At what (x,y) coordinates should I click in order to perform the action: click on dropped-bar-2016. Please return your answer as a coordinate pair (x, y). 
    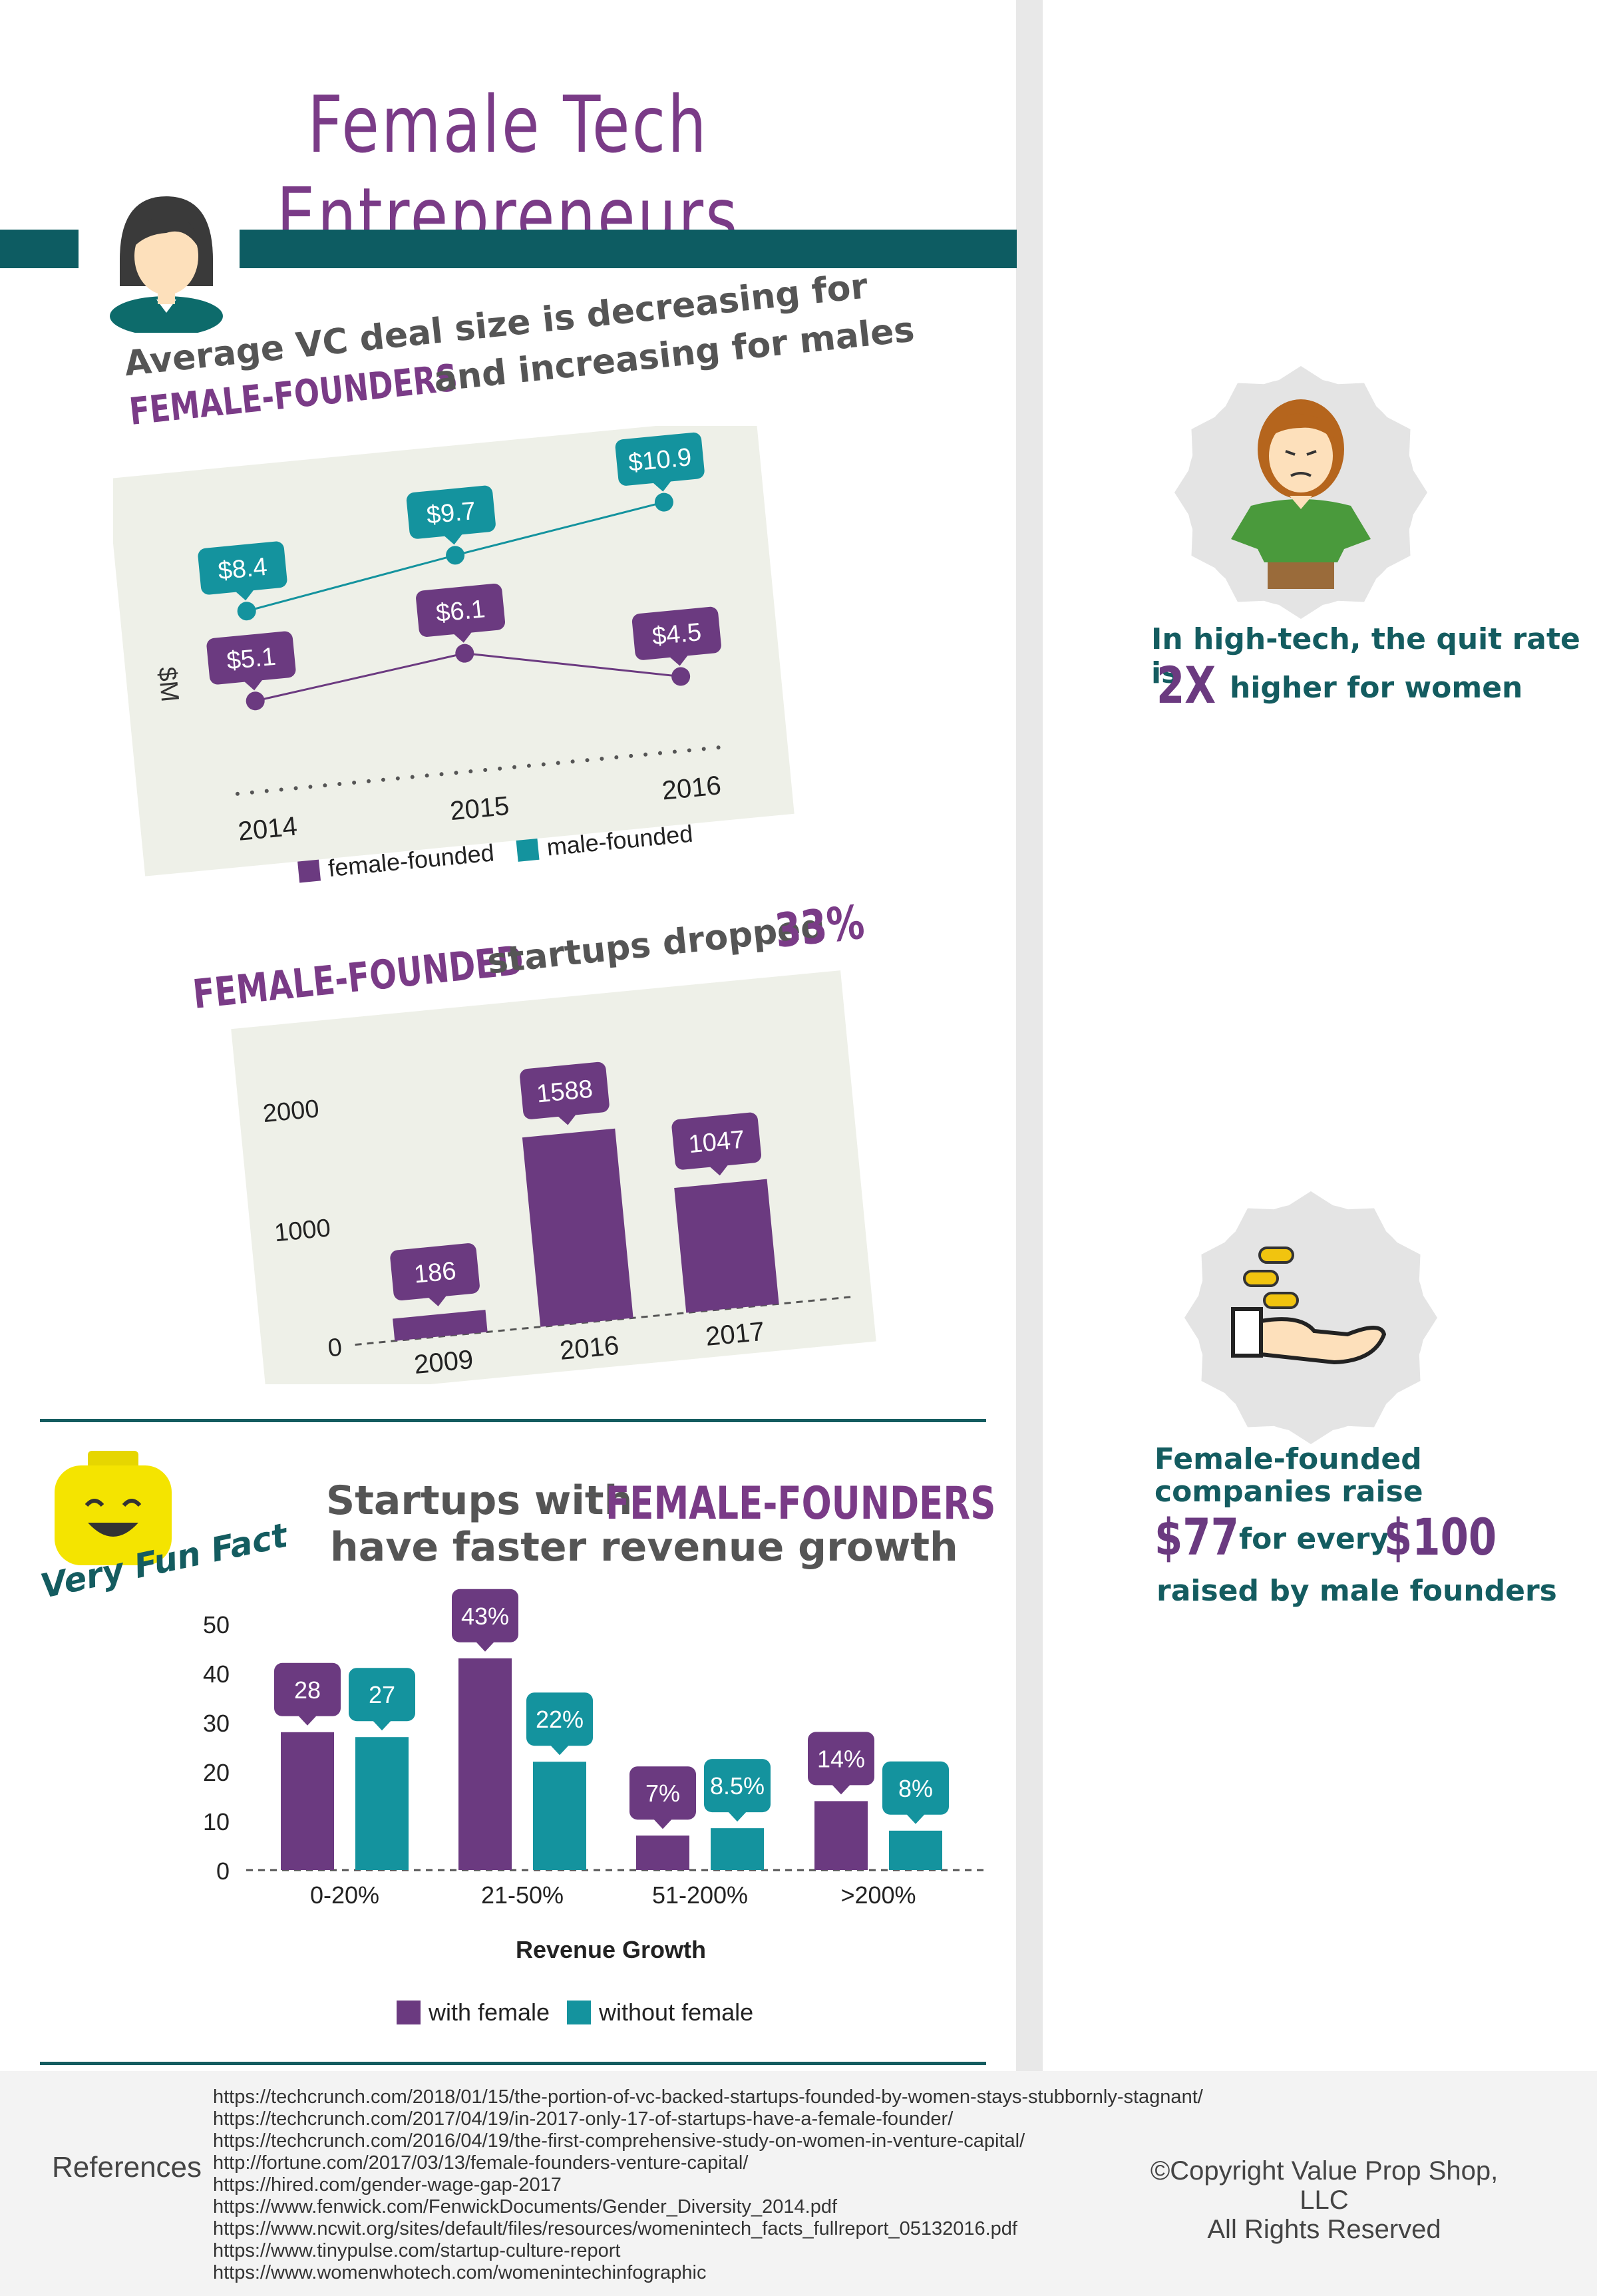
    Looking at the image, I should click on (577, 1227).